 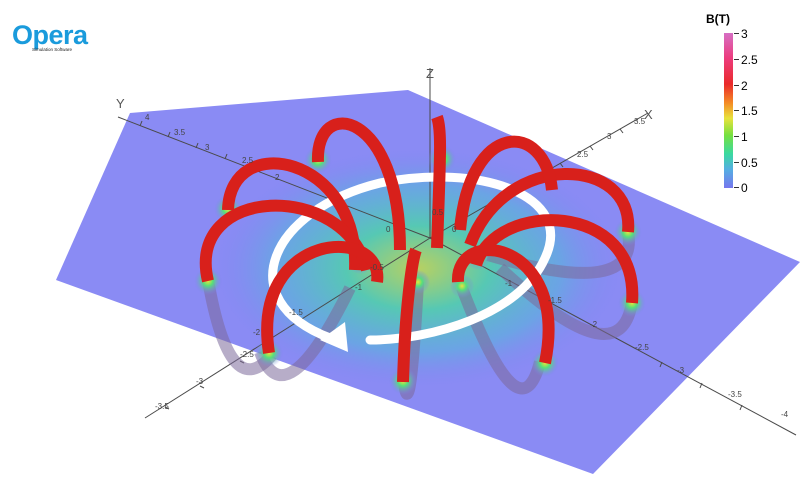 What do you see at coordinates (744, 34) in the screenshot?
I see `colorbar-label: 3` at bounding box center [744, 34].